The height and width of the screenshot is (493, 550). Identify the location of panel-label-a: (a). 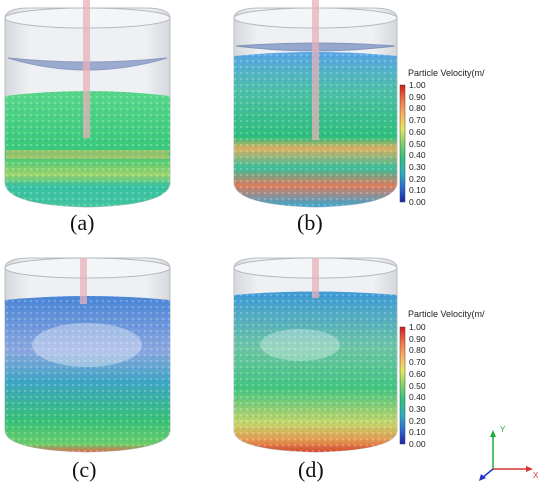
(82, 222).